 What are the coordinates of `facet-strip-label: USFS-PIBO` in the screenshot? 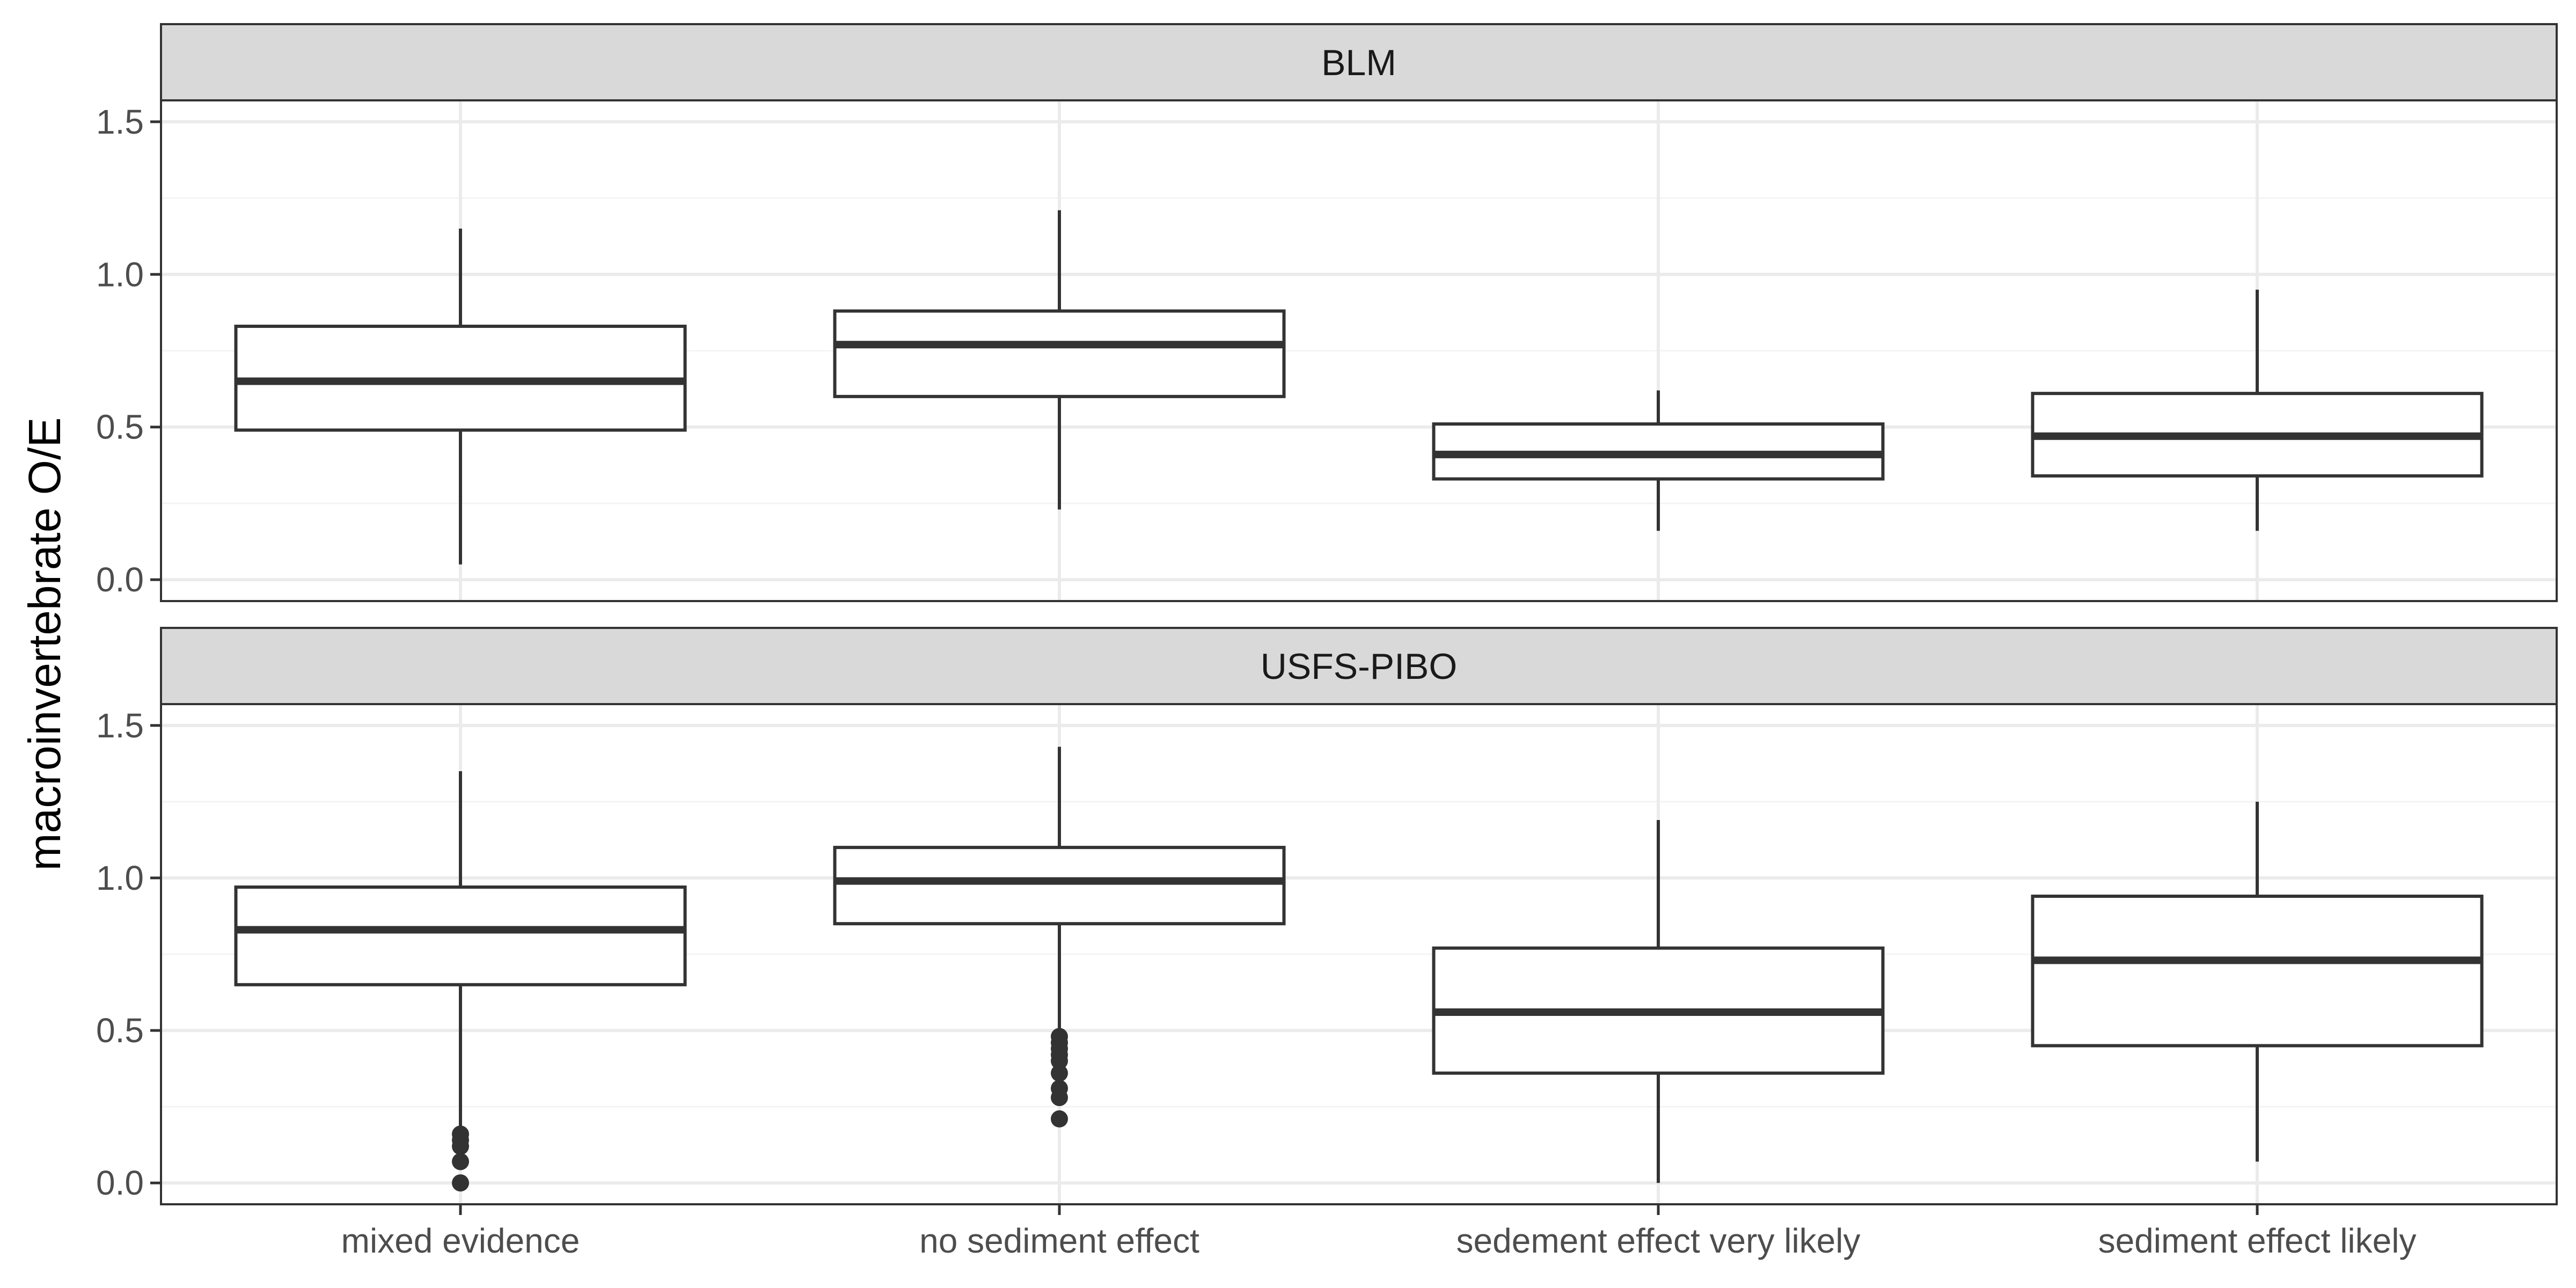 It's located at (1359, 666).